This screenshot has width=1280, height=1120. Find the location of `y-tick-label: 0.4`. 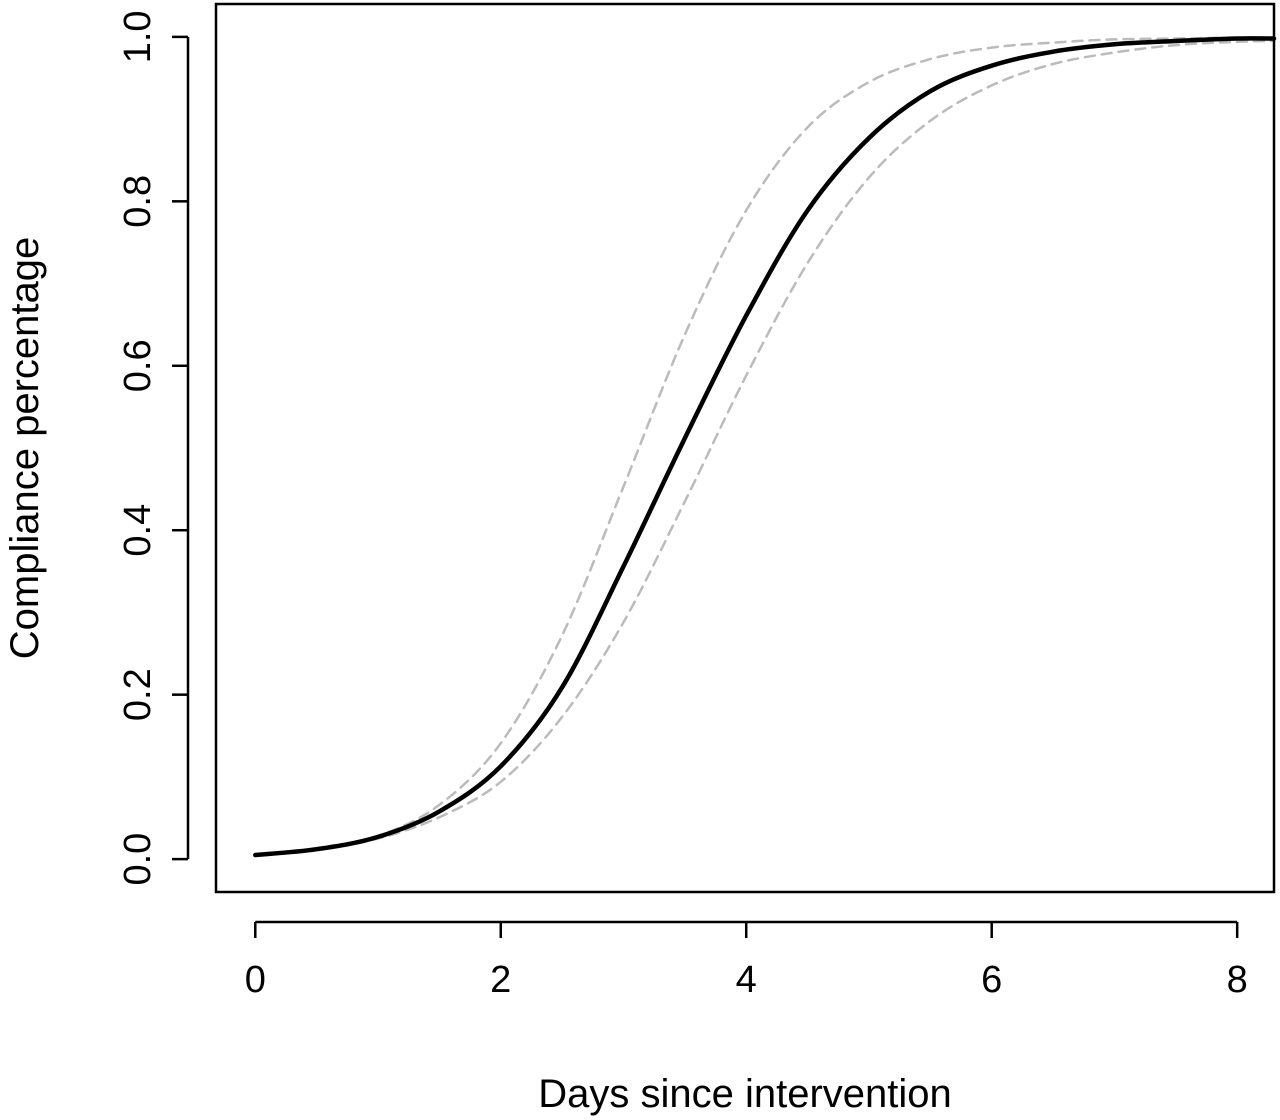

y-tick-label: 0.4 is located at coordinates (138, 530).